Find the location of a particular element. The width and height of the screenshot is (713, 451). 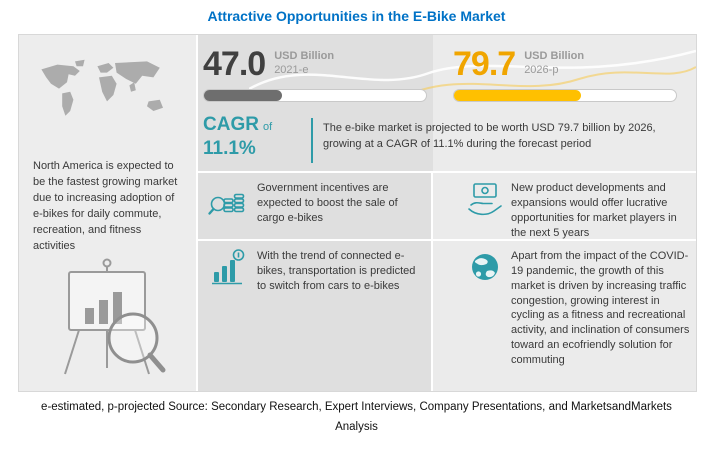

coins-magnifier-icon is located at coordinates (226, 204).